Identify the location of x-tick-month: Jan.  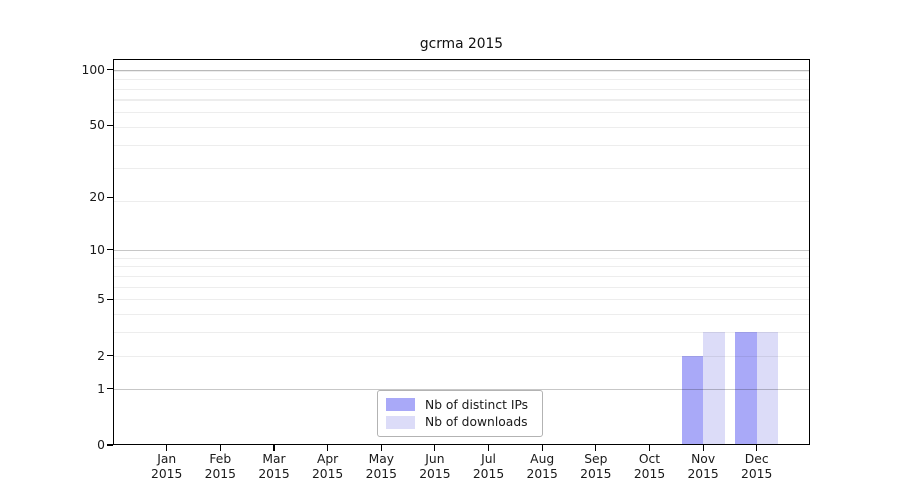
(167, 459).